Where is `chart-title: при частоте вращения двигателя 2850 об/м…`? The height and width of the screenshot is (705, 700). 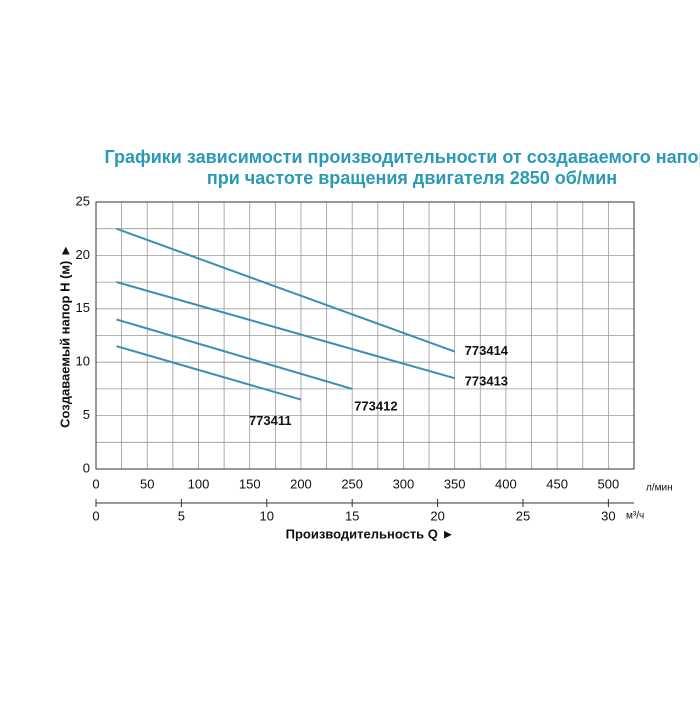
chart-title: при частоте вращения двигателя 2850 об/м… is located at coordinates (412, 178).